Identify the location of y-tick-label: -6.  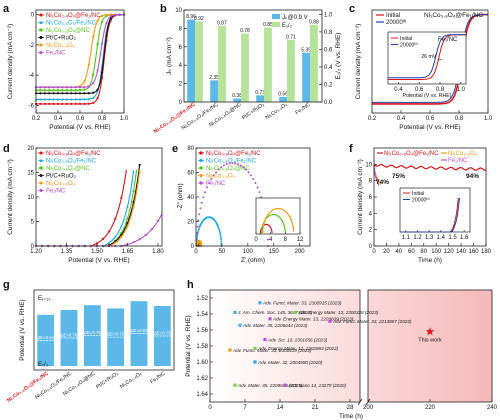
(32, 106).